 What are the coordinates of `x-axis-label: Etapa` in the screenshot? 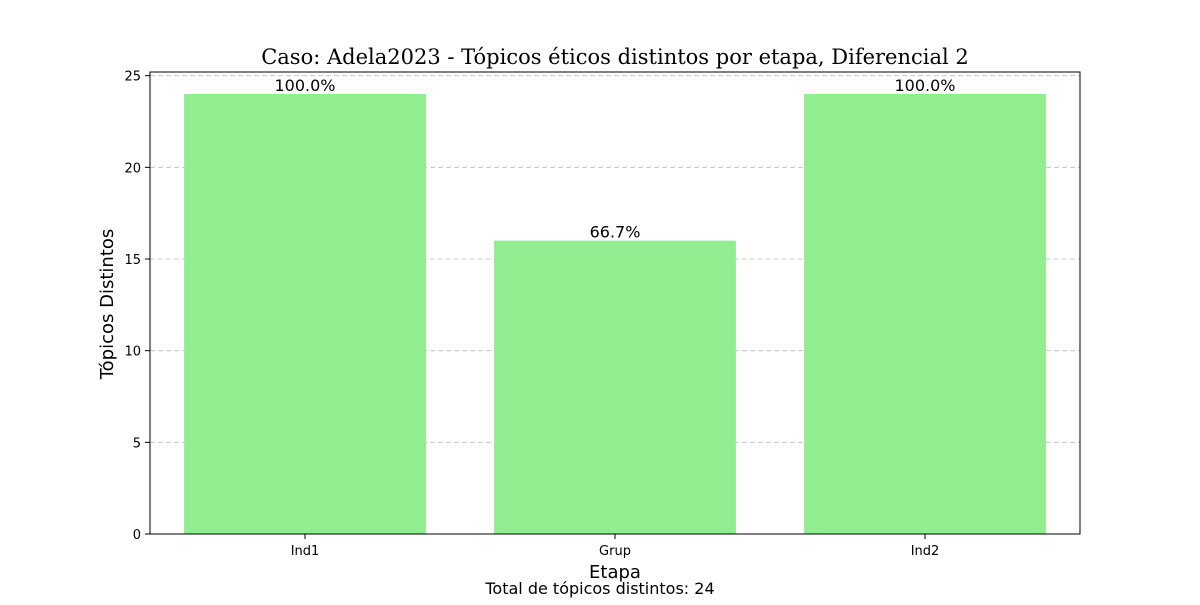 It's located at (615, 572).